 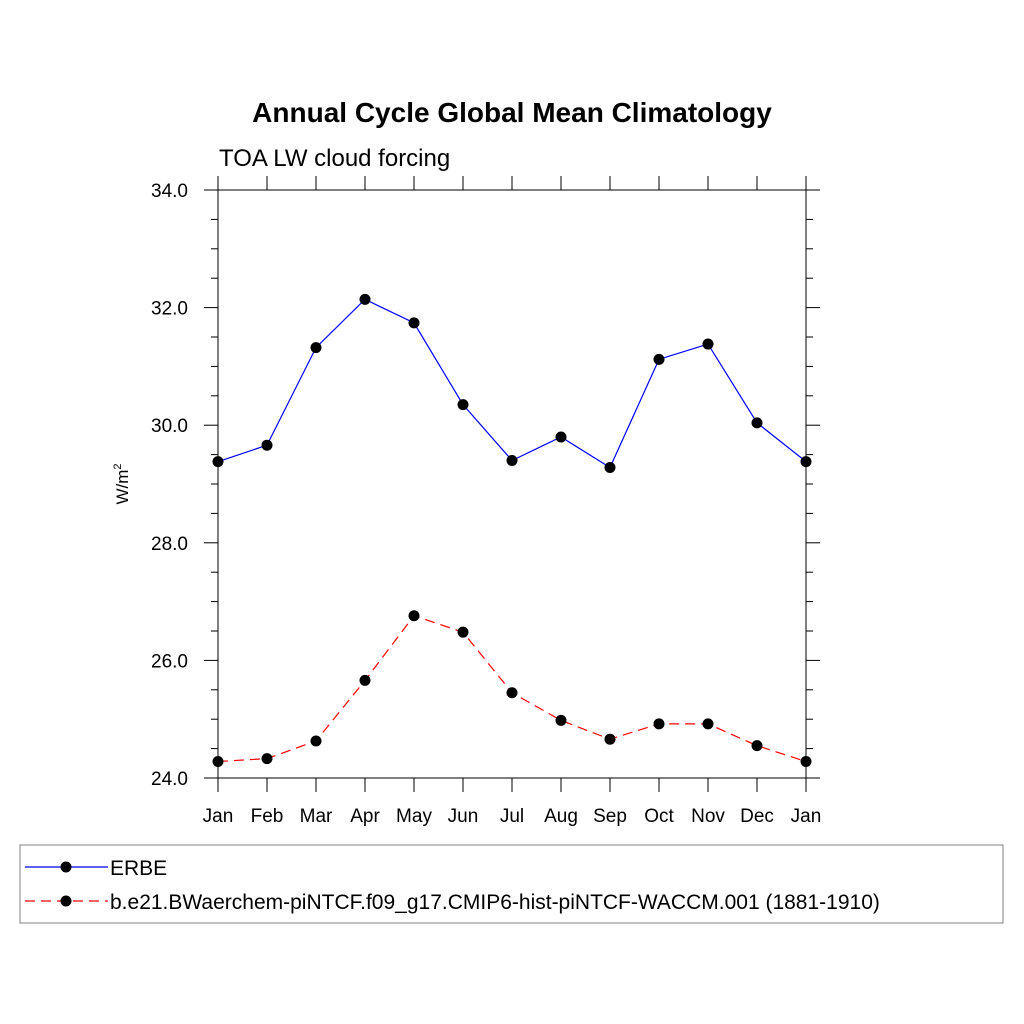 I want to click on y-tick-label: 26.0, so click(x=169, y=661).